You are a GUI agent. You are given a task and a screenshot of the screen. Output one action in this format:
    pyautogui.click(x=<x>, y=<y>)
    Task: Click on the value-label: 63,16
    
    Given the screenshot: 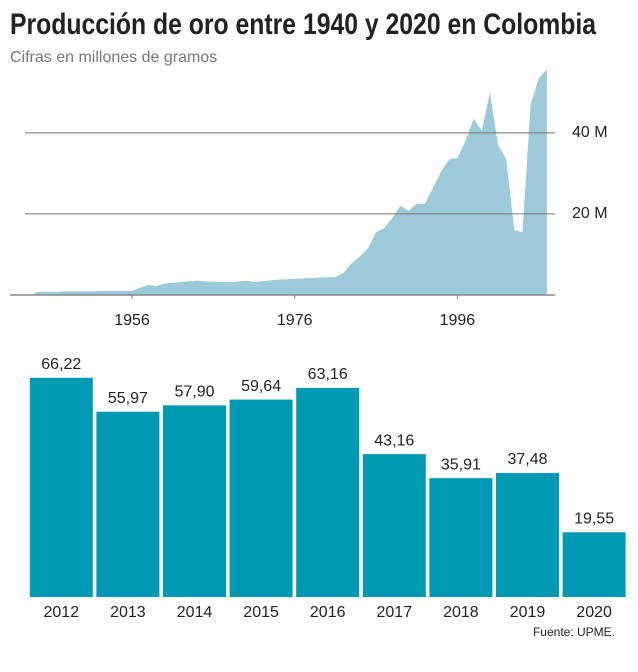 What is the action you would take?
    pyautogui.click(x=328, y=374)
    